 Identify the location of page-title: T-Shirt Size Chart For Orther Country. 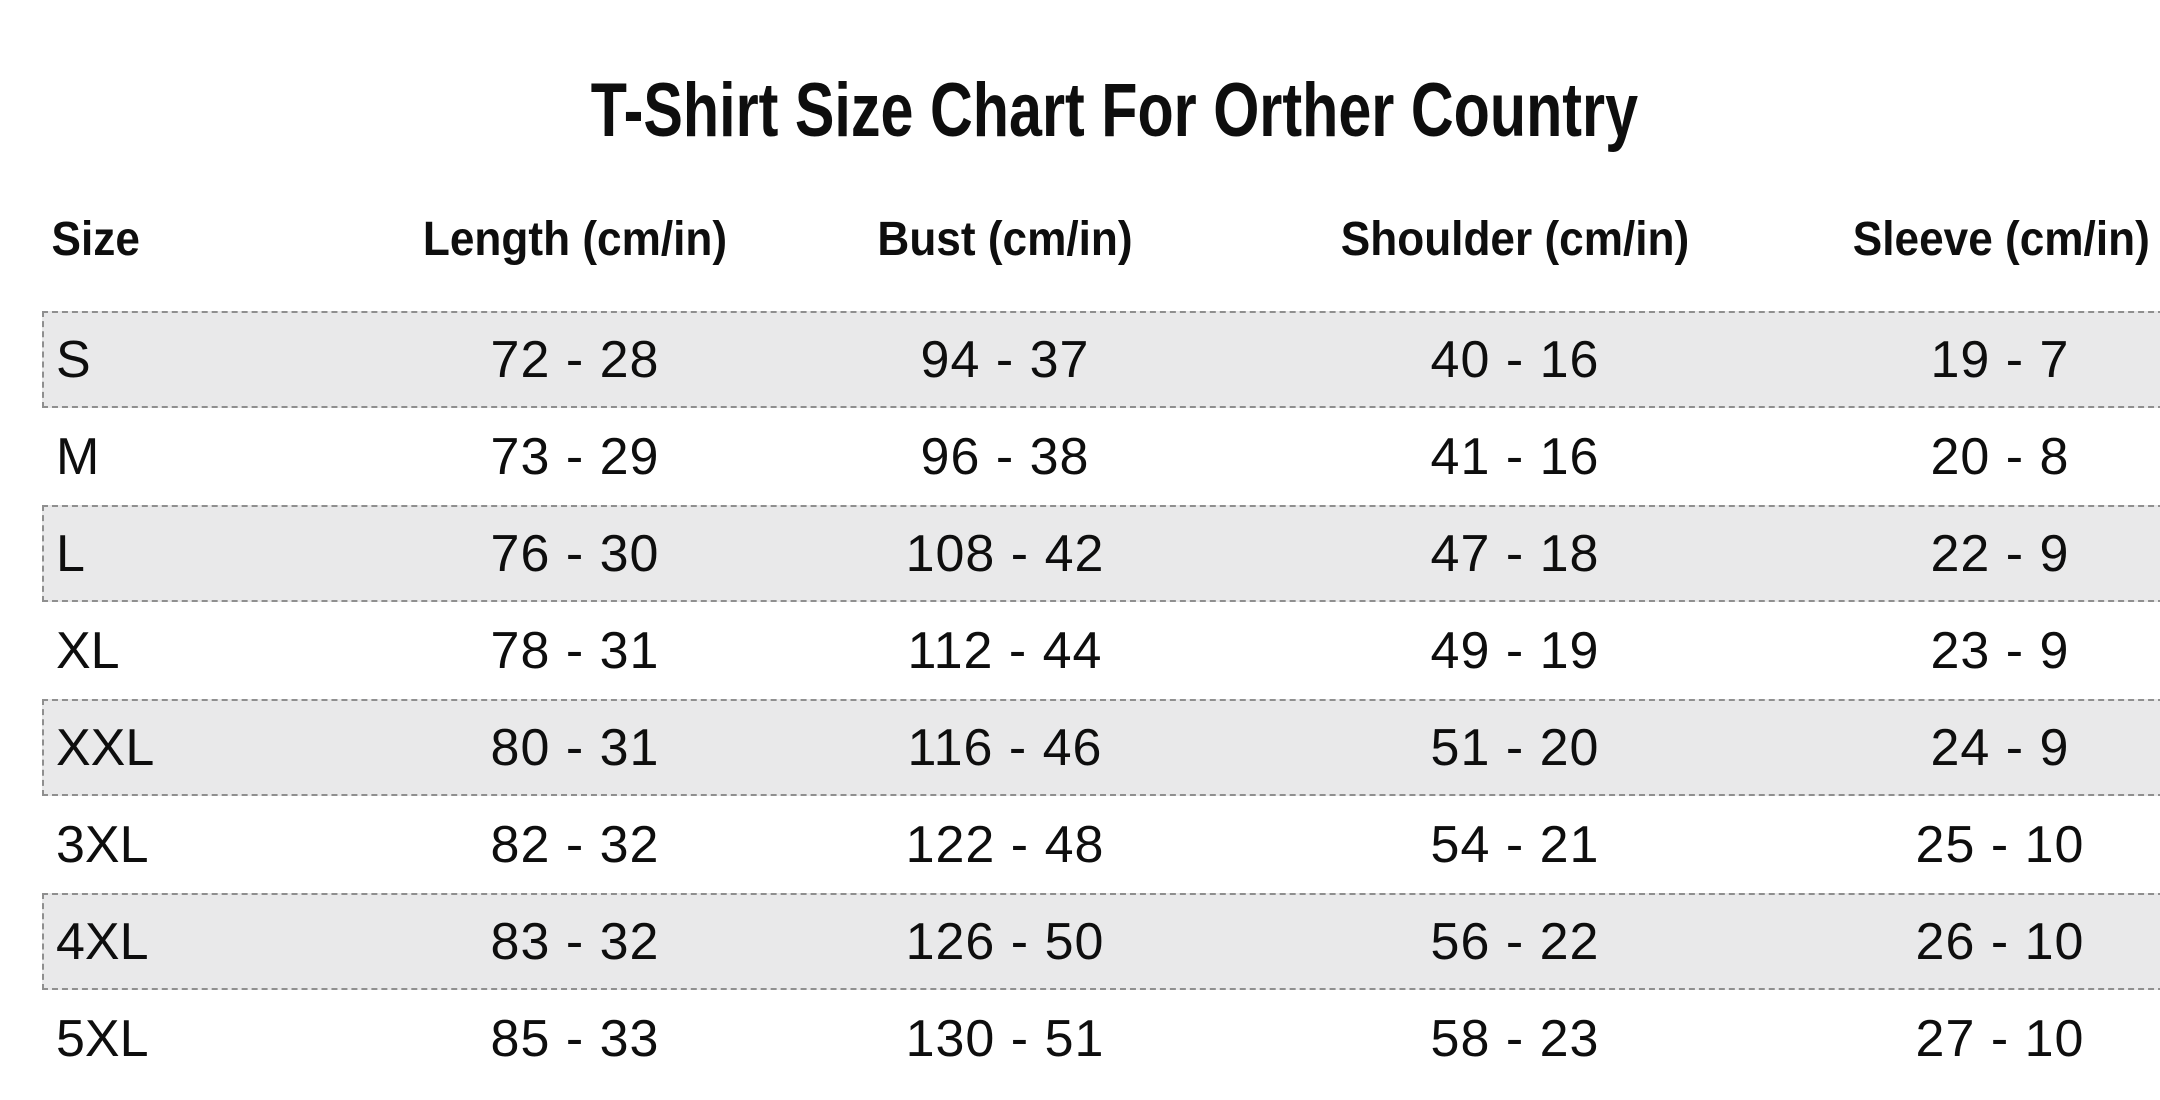
(1114, 110).